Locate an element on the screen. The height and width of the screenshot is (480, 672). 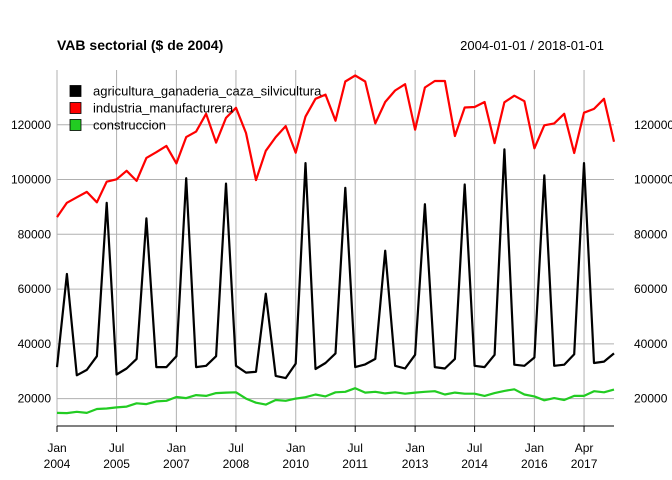
y-tick-label-right: 20000 is located at coordinates (651, 399).